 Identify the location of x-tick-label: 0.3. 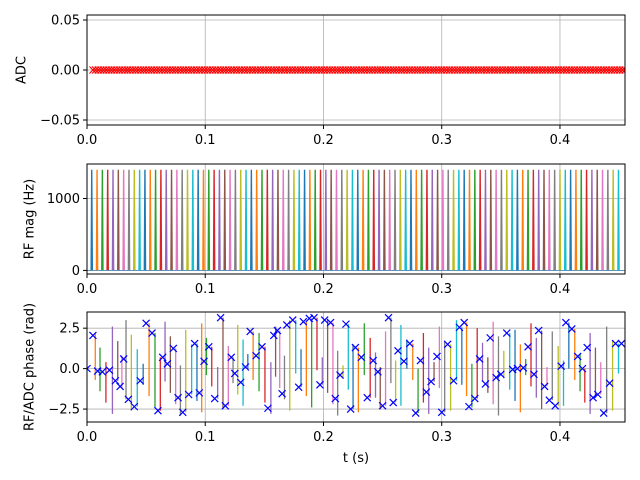
(441, 289).